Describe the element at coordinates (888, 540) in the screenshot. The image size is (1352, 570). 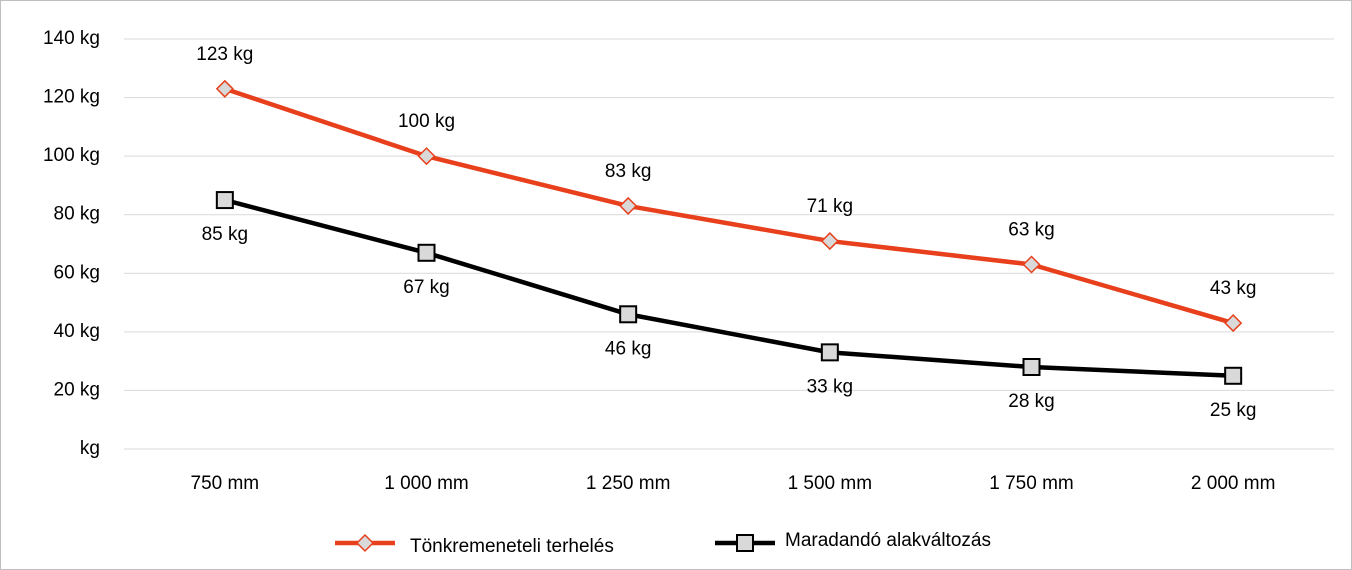
I see `legend-label: Maradandó alakváltozás` at that location.